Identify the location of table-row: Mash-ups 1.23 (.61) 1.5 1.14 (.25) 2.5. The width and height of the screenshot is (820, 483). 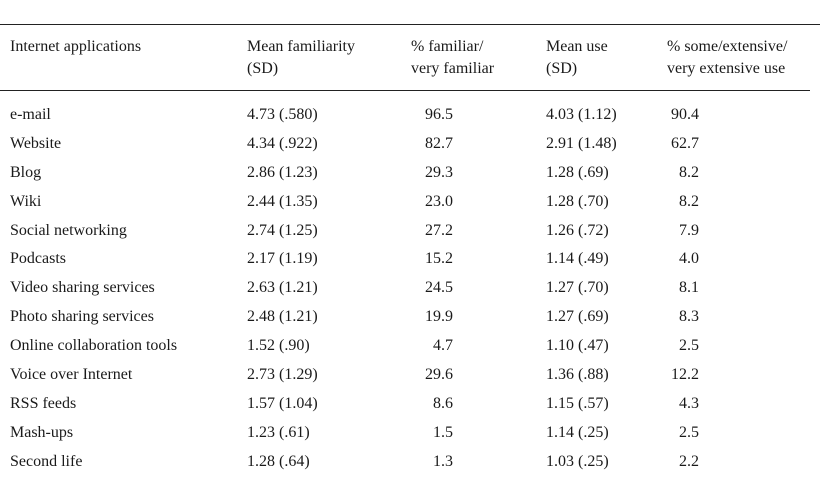
(410, 433).